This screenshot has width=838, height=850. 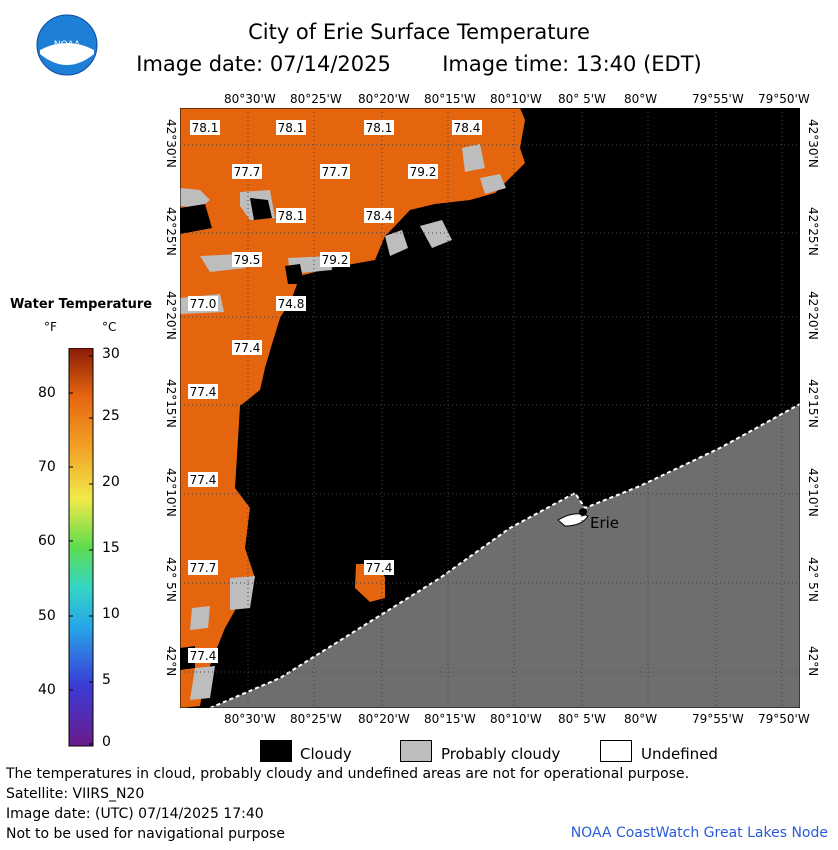 What do you see at coordinates (699, 833) in the screenshot?
I see `credit-link: NOAA CoastWatch Great Lakes Node` at bounding box center [699, 833].